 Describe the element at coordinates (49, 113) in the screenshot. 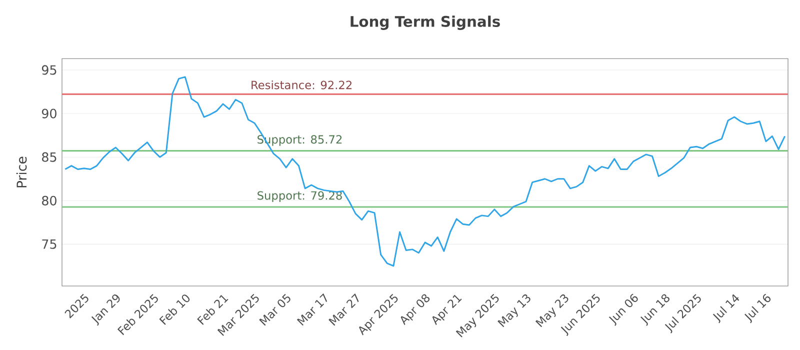

I see `y-tick-label: 90` at that location.